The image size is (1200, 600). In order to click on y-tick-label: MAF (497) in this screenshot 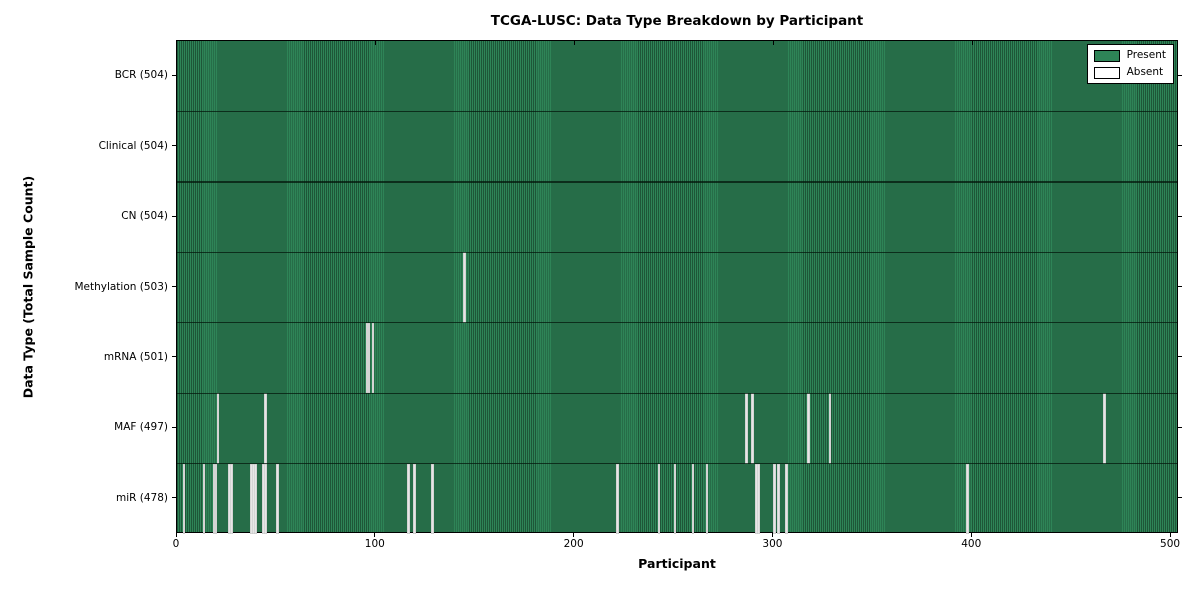, I will do `click(141, 427)`.